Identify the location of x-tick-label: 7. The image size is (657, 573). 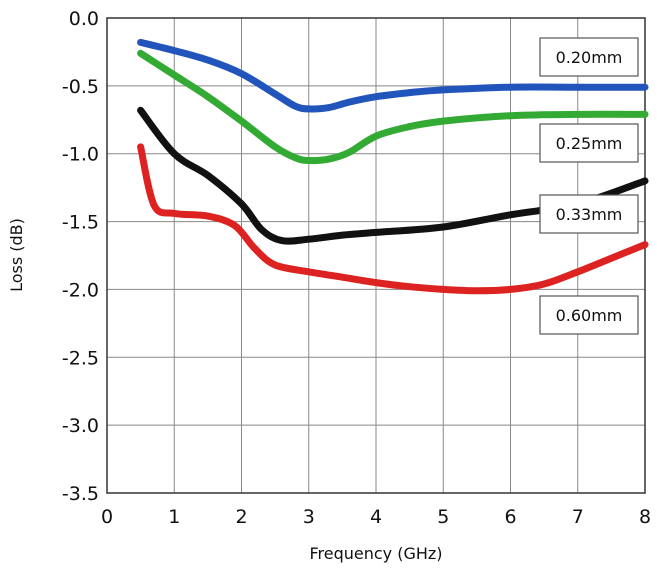
(578, 517).